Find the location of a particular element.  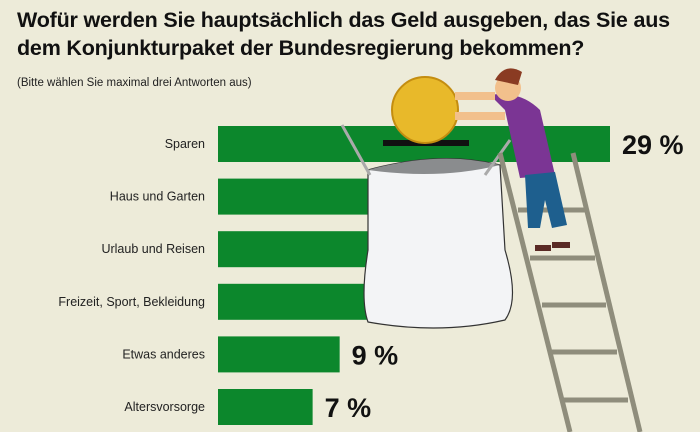

category-label: Haus und Garten is located at coordinates (157, 197).